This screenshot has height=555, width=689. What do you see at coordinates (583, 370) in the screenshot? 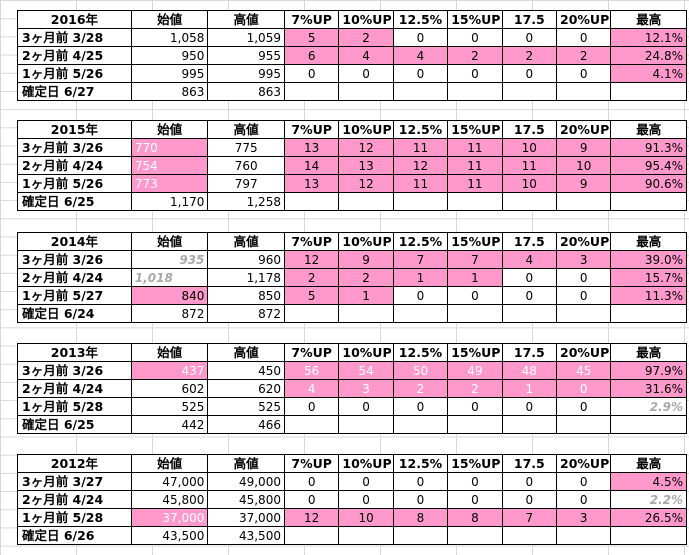
I see `count-cell: 45` at bounding box center [583, 370].